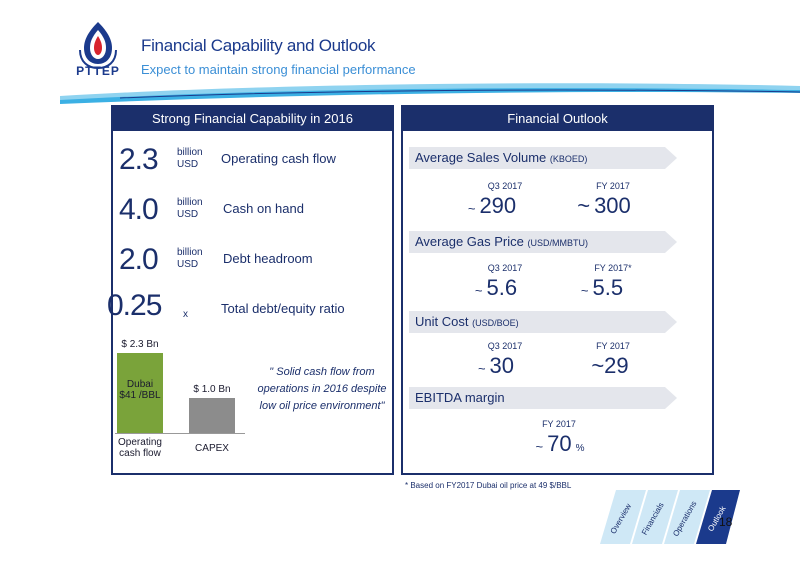 Image resolution: width=800 pixels, height=566 pixels. Describe the element at coordinates (496, 365) in the screenshot. I see `outlook-value: ~30` at that location.